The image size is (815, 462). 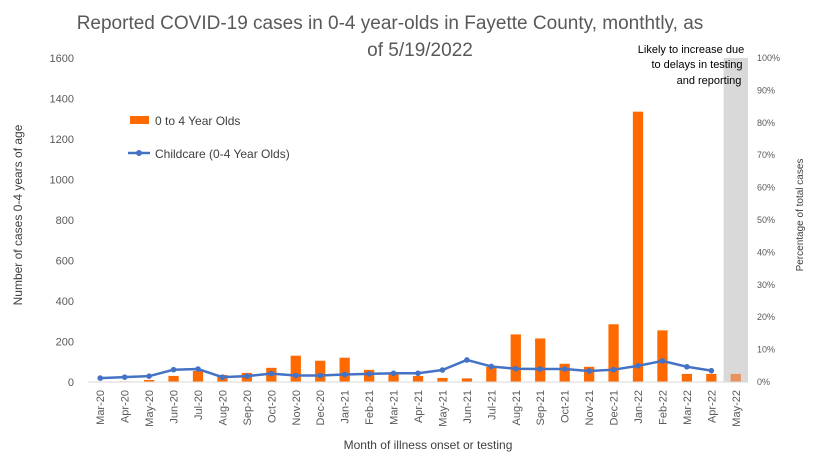 What do you see at coordinates (615, 407) in the screenshot?
I see `x-tick-Dec-21: Dec-21` at bounding box center [615, 407].